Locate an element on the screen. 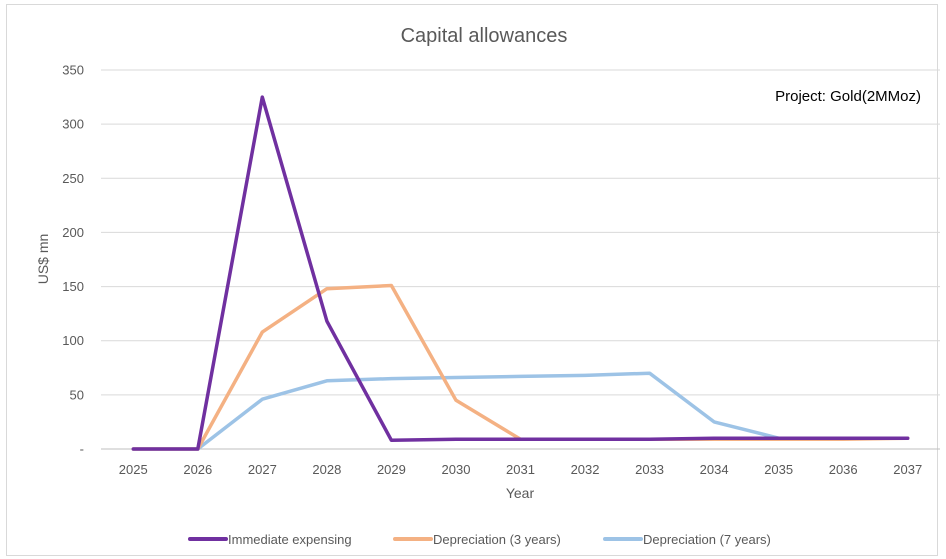  y-tick-label: 100 is located at coordinates (73, 340).